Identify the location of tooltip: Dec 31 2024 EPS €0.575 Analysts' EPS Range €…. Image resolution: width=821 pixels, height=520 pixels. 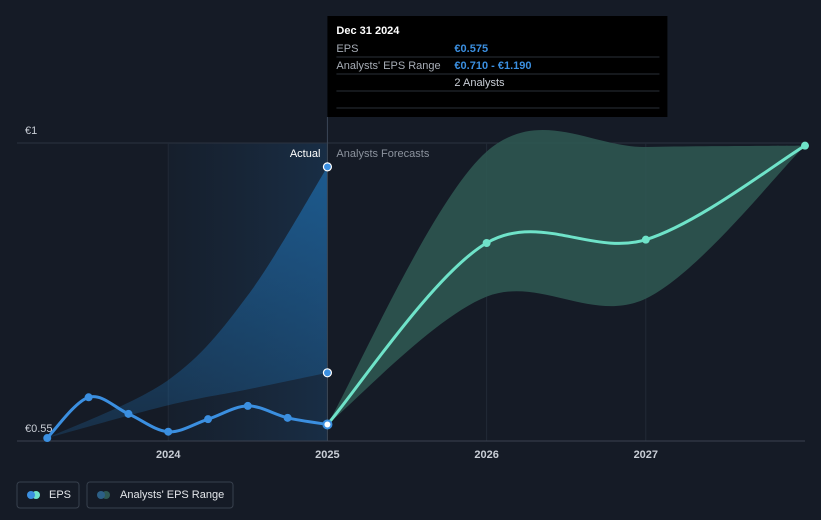
(497, 66).